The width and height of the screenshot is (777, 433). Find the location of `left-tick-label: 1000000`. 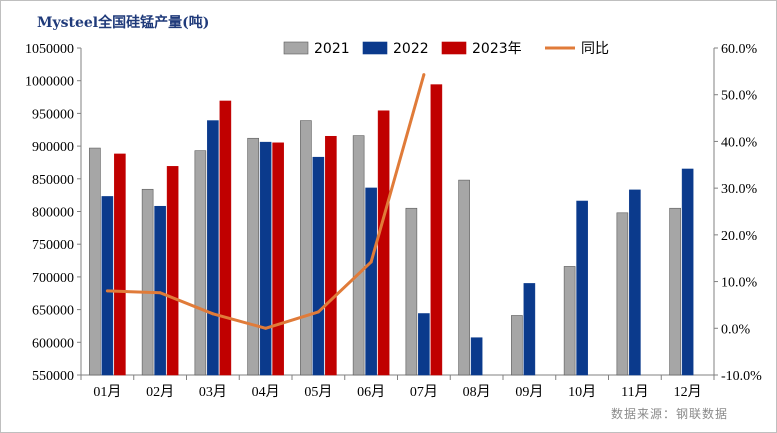

left-tick-label: 1000000 is located at coordinates (49, 82).